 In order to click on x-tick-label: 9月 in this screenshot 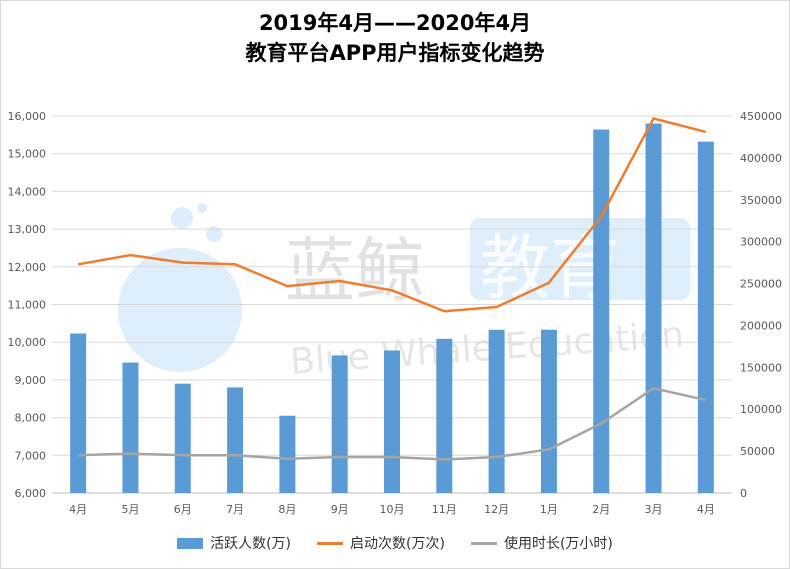, I will do `click(340, 509)`.